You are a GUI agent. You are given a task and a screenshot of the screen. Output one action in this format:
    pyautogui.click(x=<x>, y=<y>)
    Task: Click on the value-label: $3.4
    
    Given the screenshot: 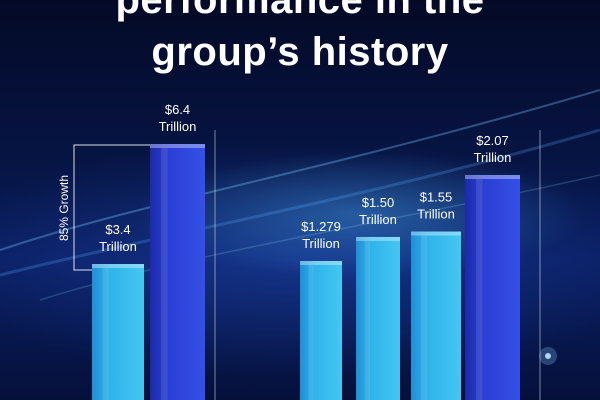 What is the action you would take?
    pyautogui.click(x=117, y=229)
    